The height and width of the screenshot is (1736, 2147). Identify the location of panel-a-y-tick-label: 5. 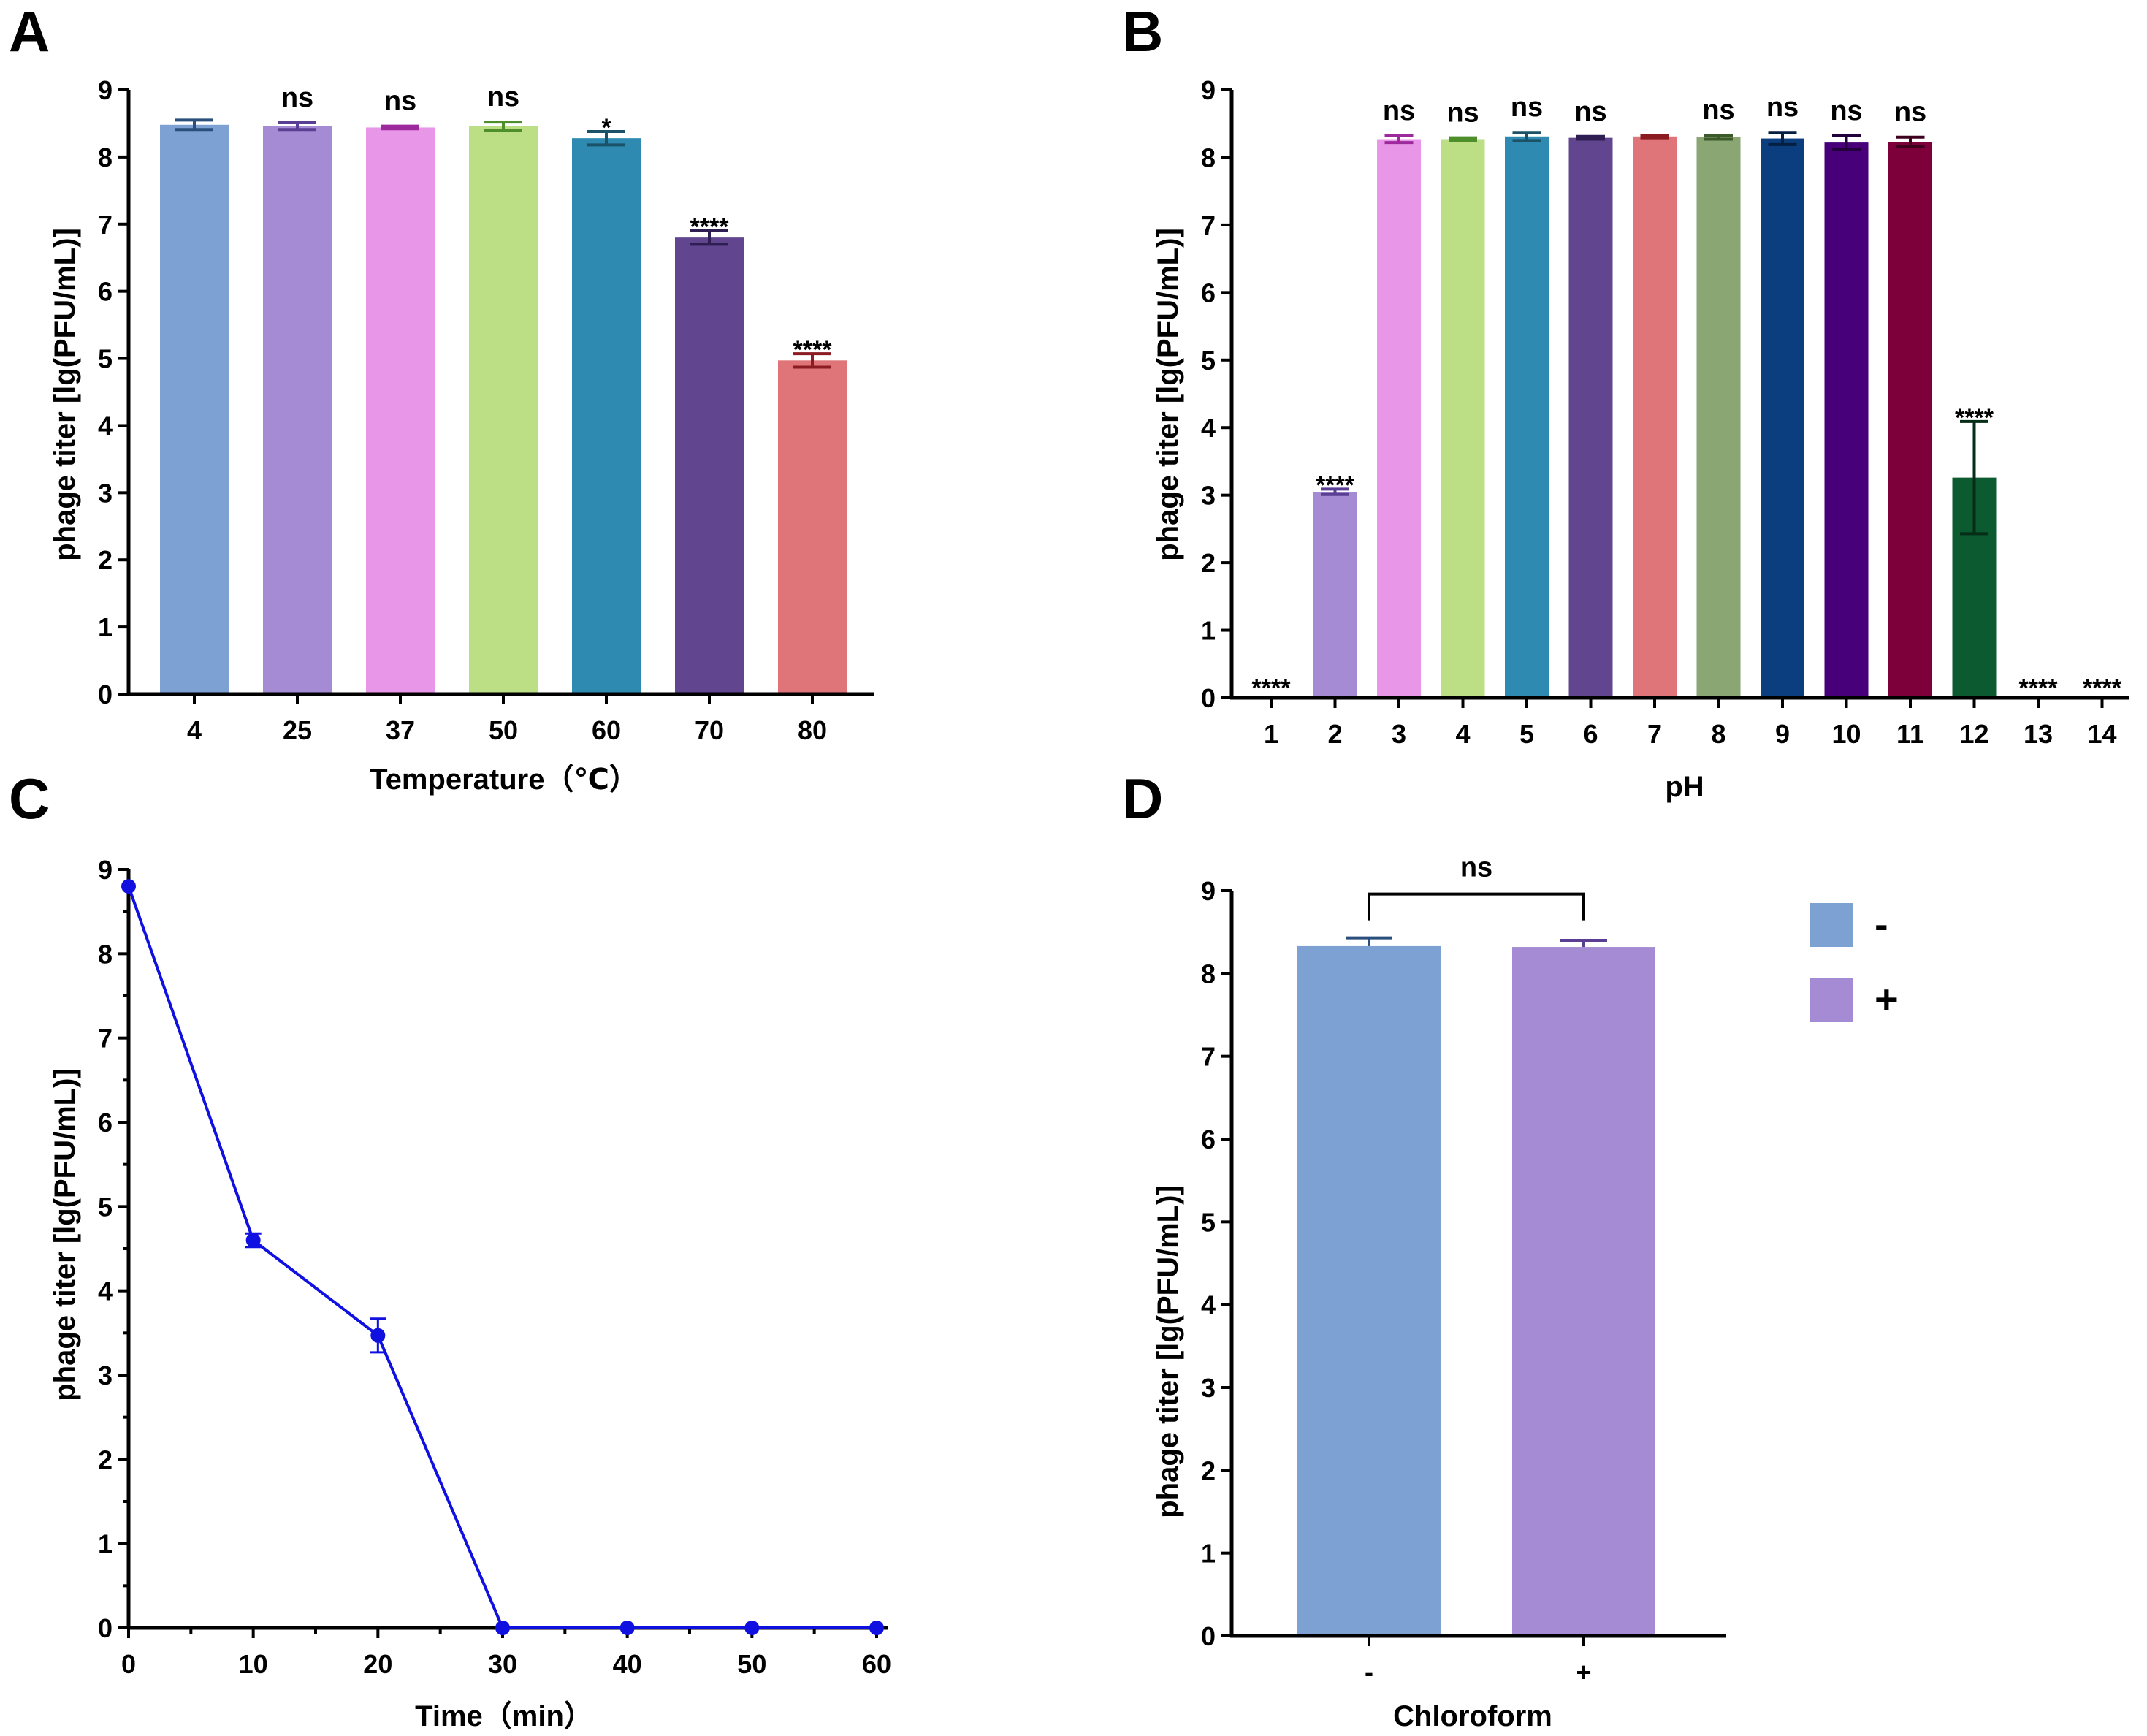
(106, 359).